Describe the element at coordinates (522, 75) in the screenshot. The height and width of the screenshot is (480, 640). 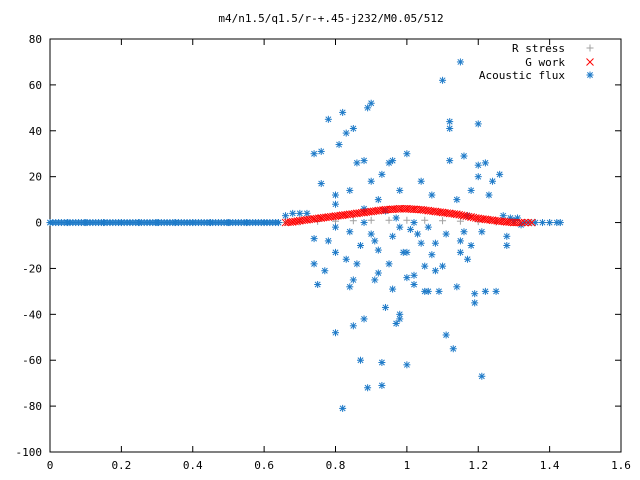
I see `legend-label-acoustic-flux: Acoustic flux` at that location.